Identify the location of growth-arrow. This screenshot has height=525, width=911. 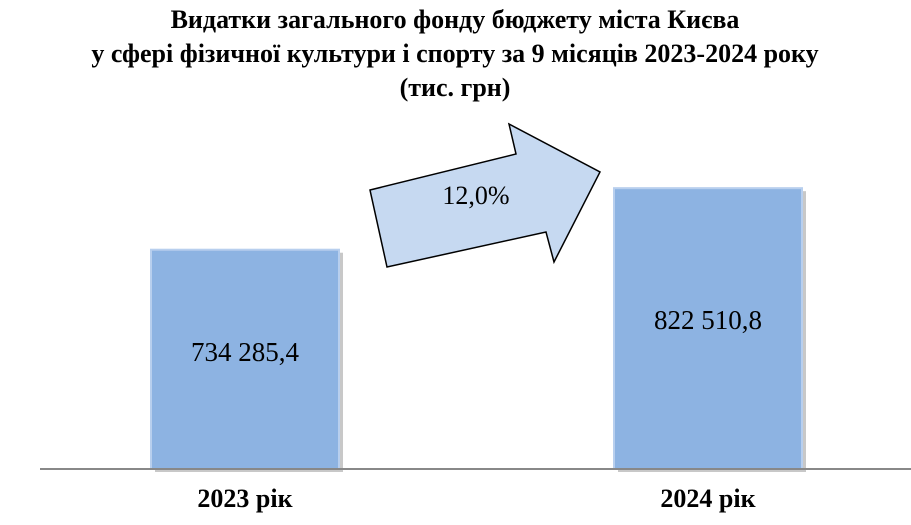
(485, 195).